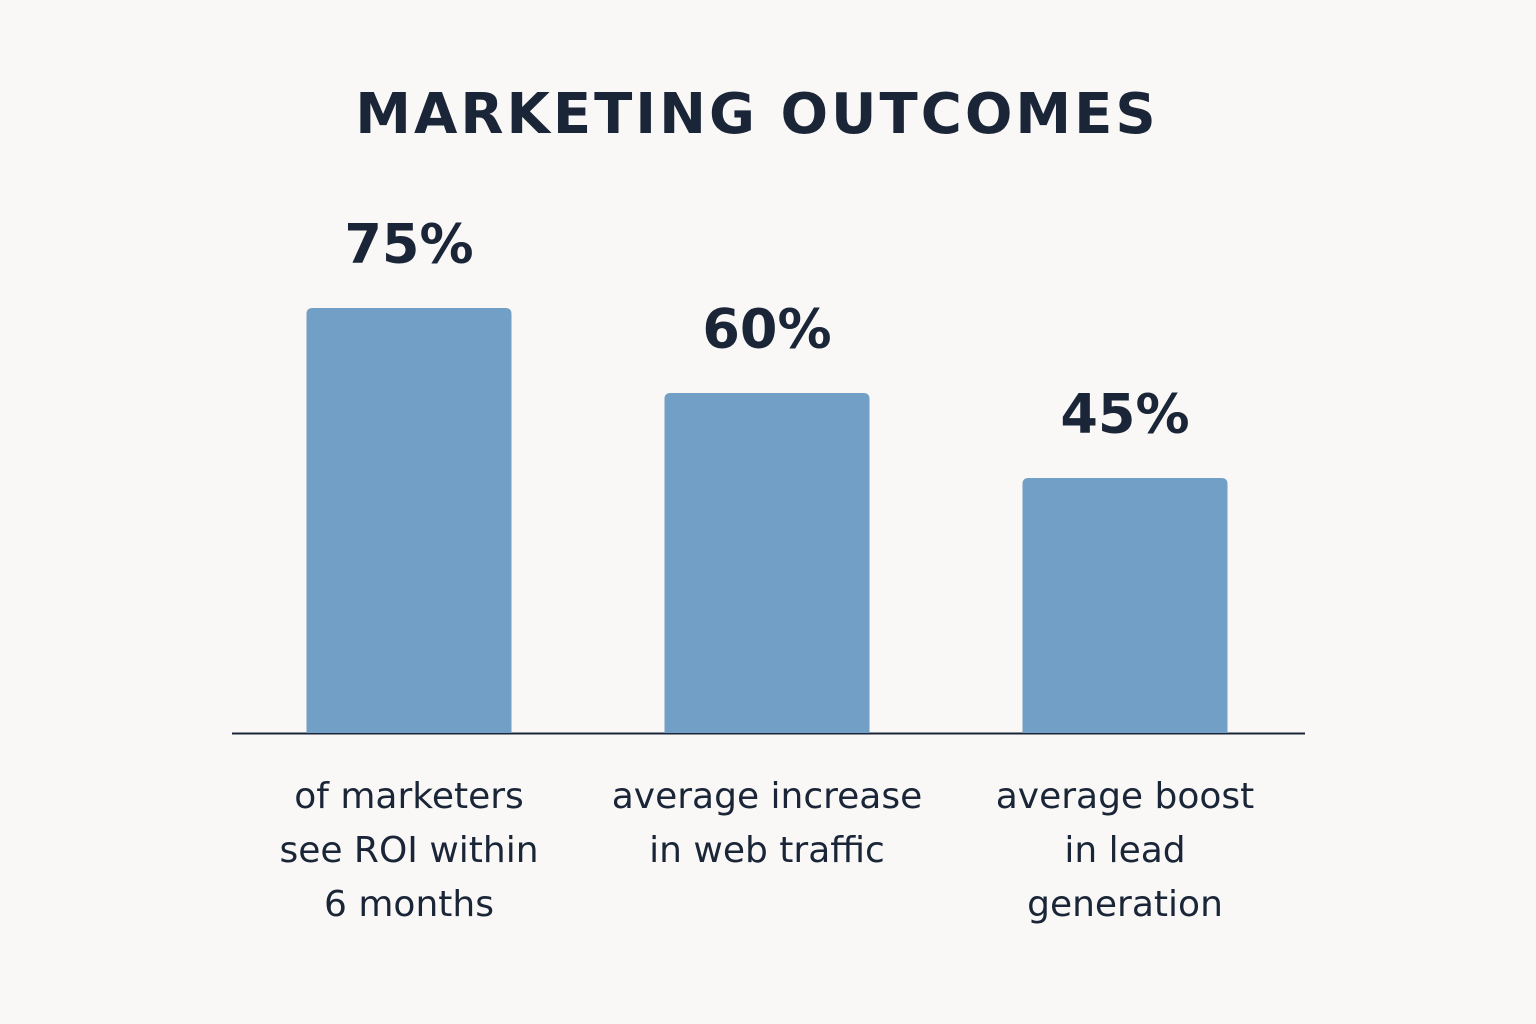 This screenshot has height=1024, width=1536. Describe the element at coordinates (767, 823) in the screenshot. I see `category-label: average increase in web traffic` at that location.